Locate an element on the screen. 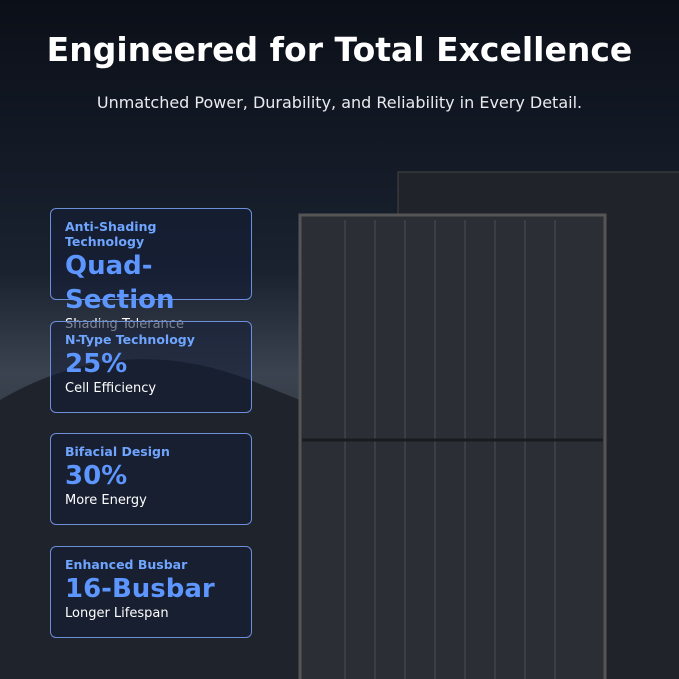 The width and height of the screenshot is (679, 679). feature-value: Quad-Section is located at coordinates (120, 283).